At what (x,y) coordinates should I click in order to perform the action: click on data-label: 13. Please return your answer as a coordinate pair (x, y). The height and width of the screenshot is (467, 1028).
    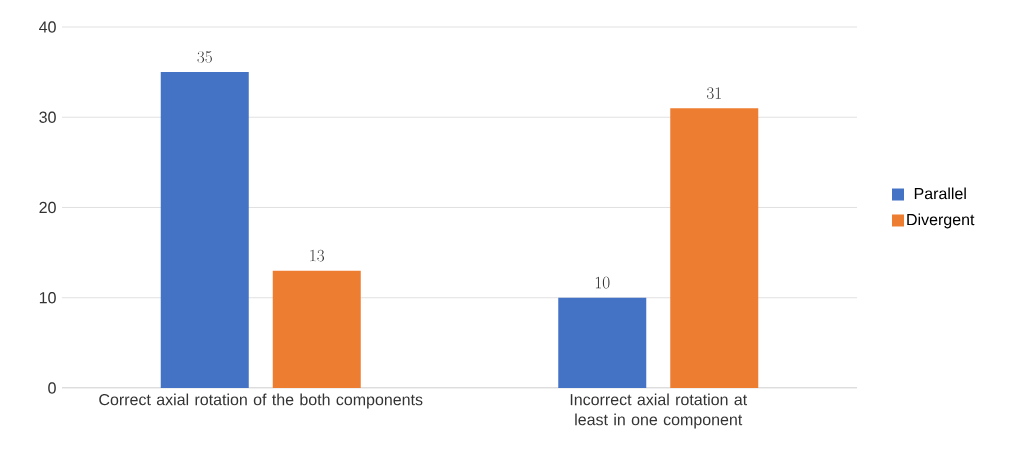
    Looking at the image, I should click on (317, 255).